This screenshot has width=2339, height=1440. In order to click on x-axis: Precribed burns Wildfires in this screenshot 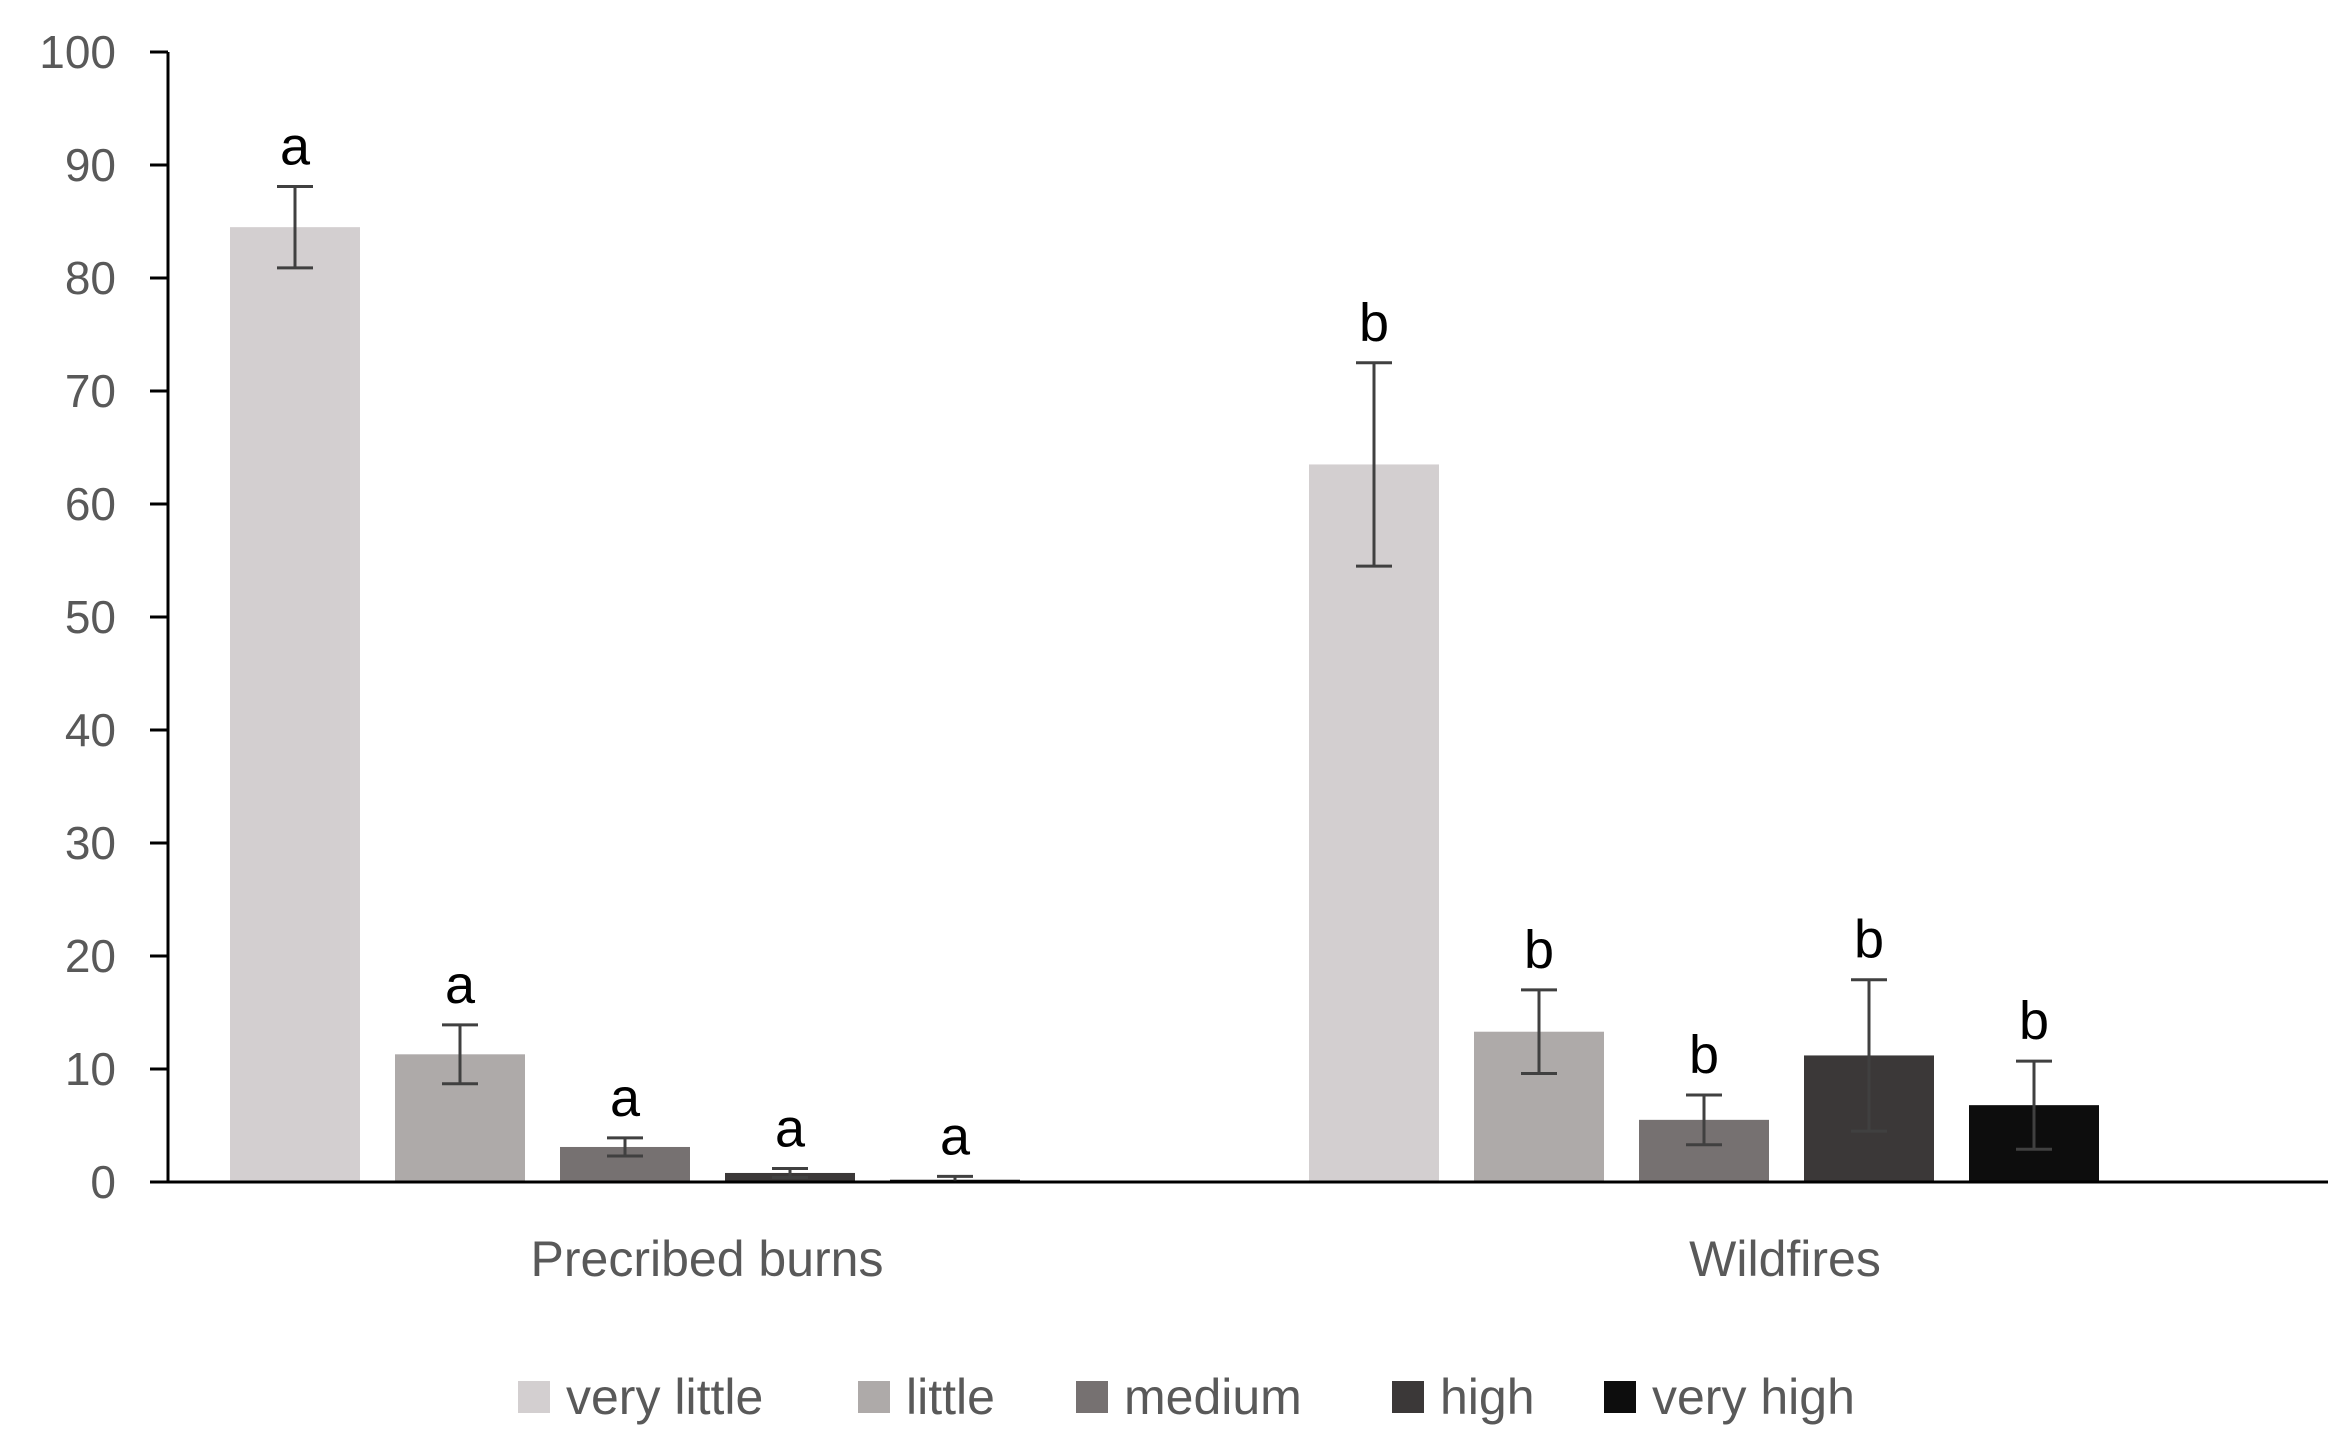, I will do `click(1248, 1233)`.